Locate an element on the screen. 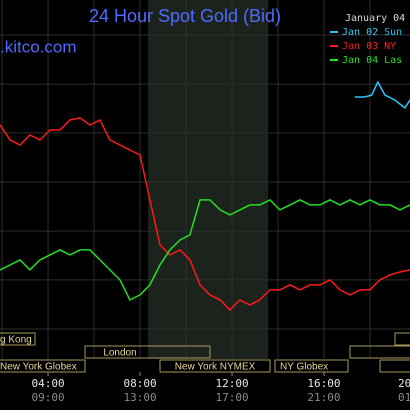 This screenshot has width=410, height=410. x-tick-label: 20 is located at coordinates (404, 383).